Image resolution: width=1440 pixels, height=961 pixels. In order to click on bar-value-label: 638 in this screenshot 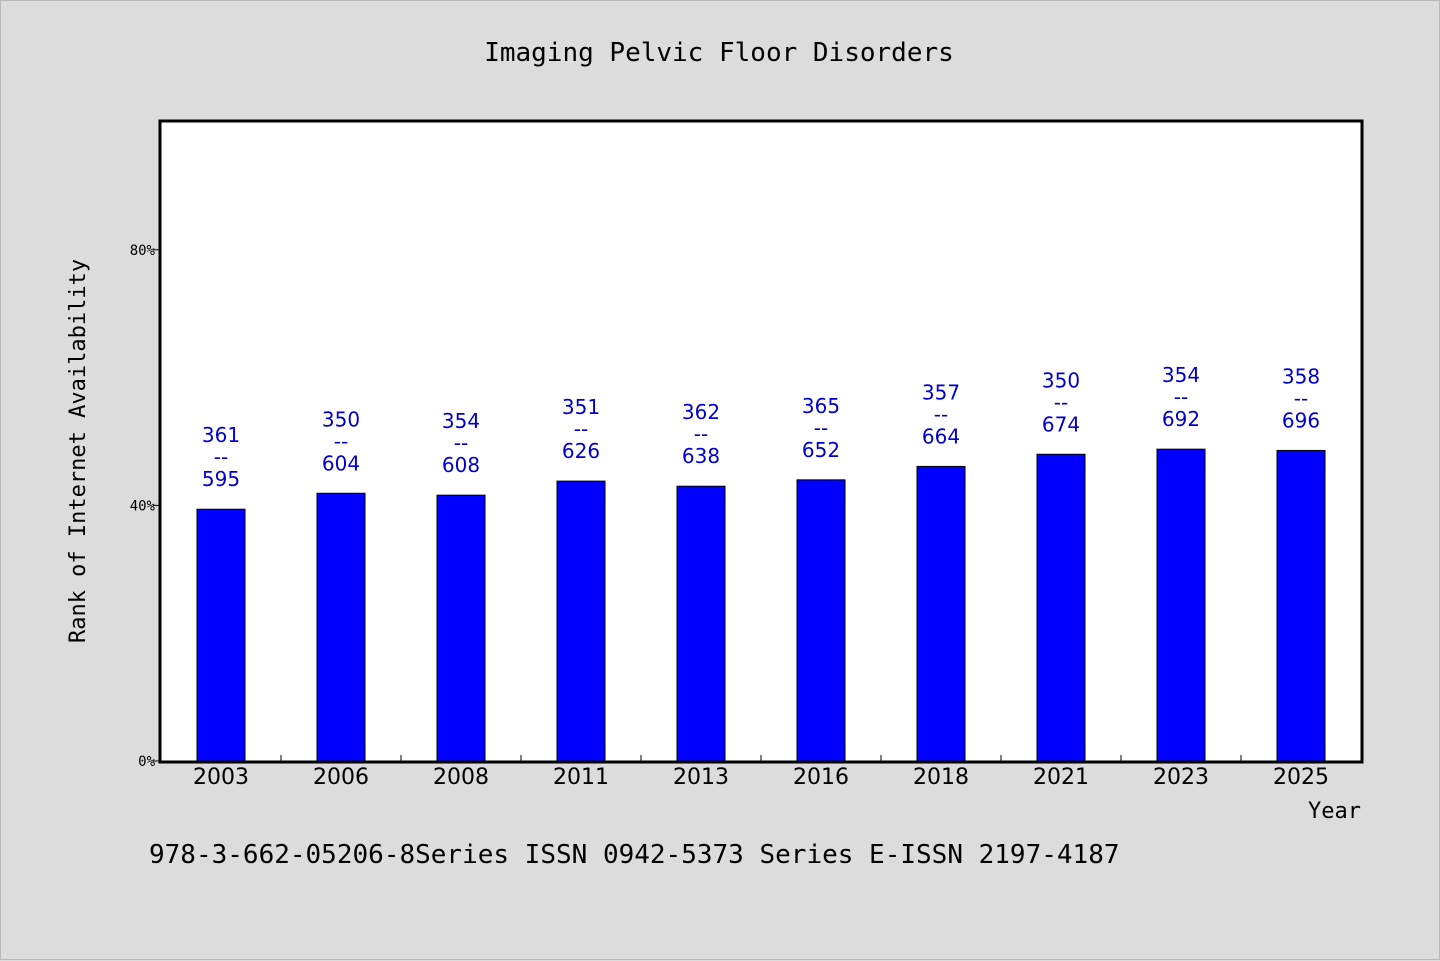, I will do `click(701, 456)`.